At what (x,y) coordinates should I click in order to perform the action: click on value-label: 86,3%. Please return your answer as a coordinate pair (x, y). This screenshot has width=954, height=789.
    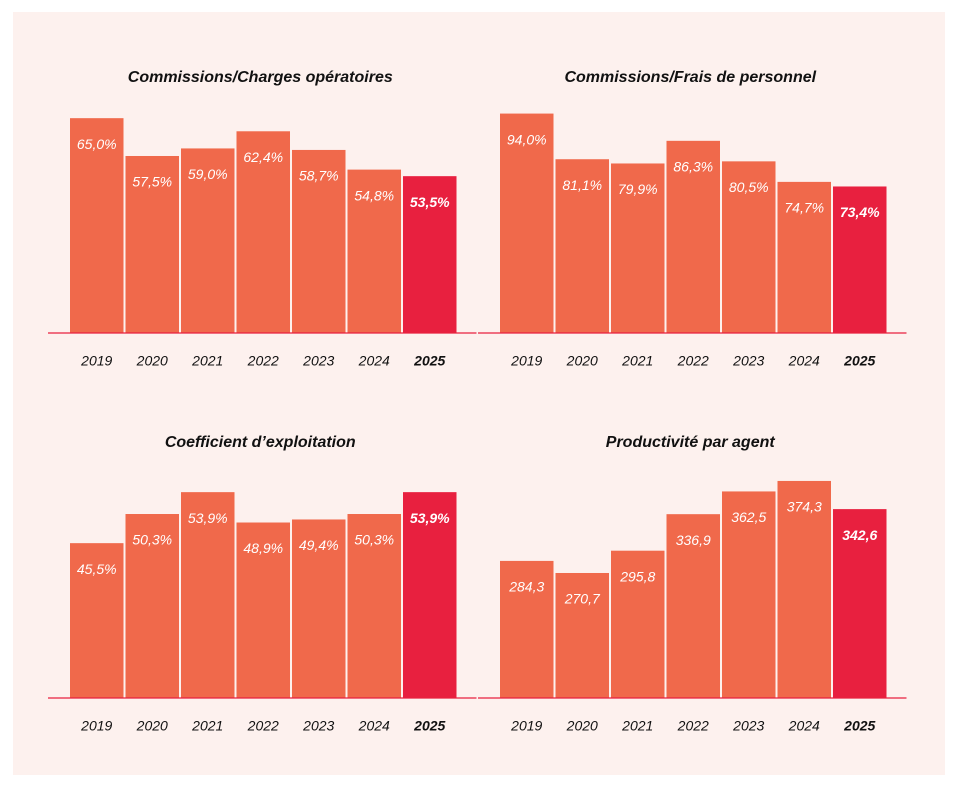
    Looking at the image, I should click on (693, 167).